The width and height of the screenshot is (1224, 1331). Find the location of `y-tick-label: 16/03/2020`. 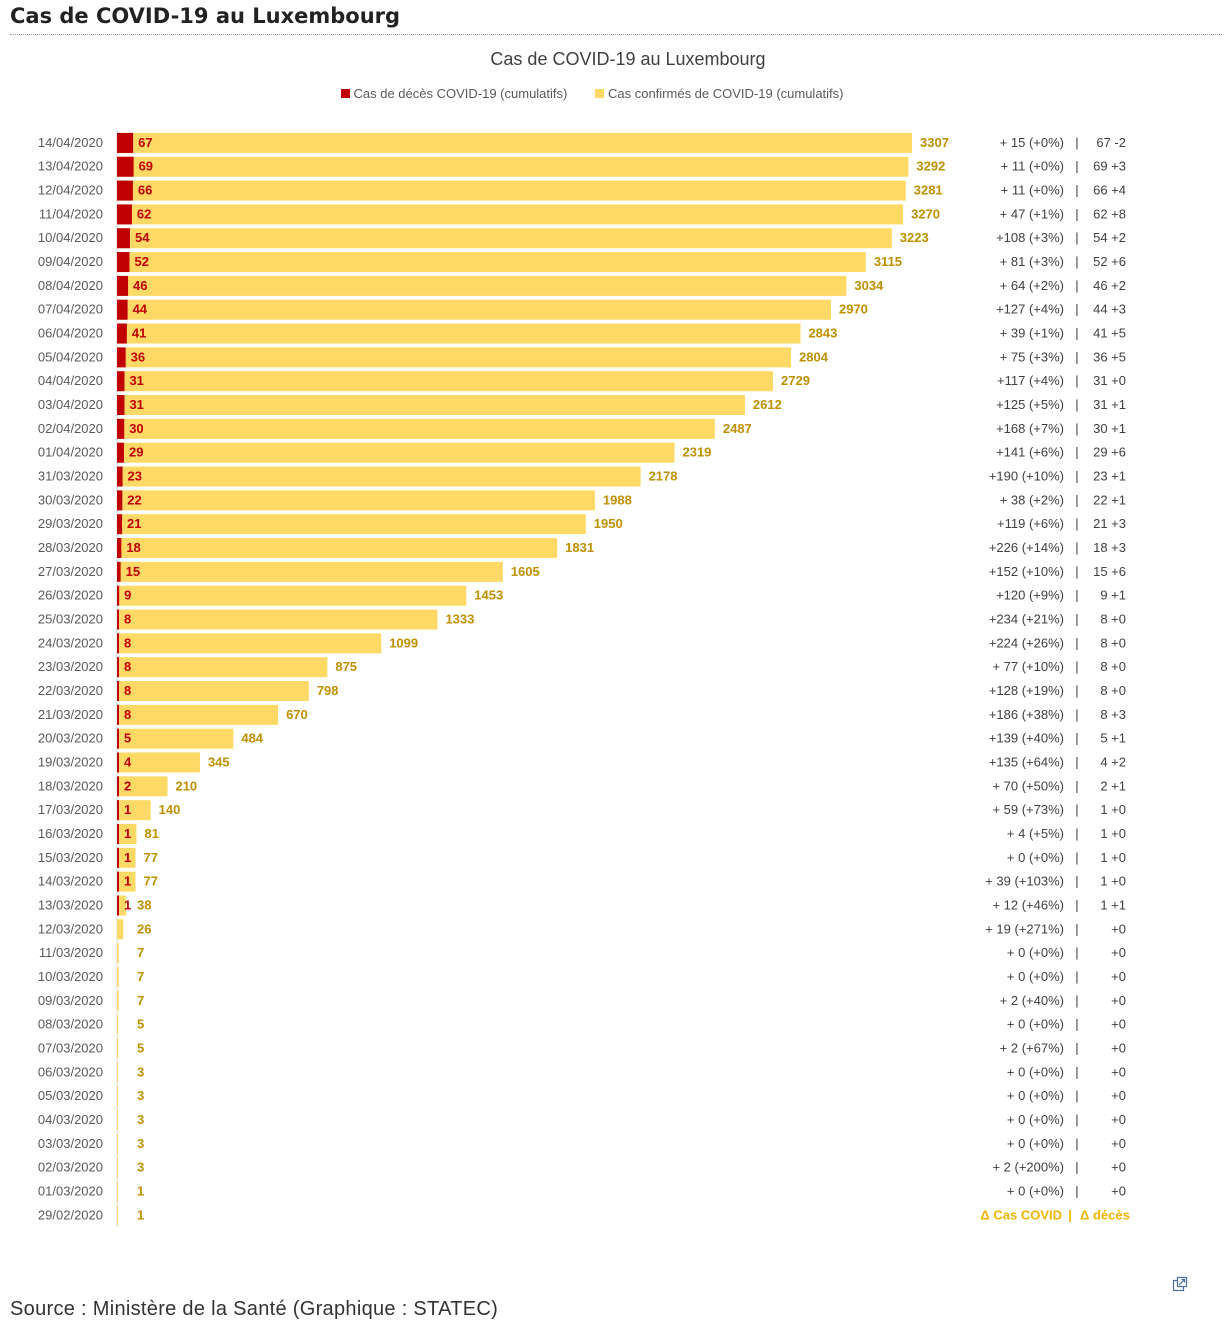

y-tick-label: 16/03/2020 is located at coordinates (70, 833).